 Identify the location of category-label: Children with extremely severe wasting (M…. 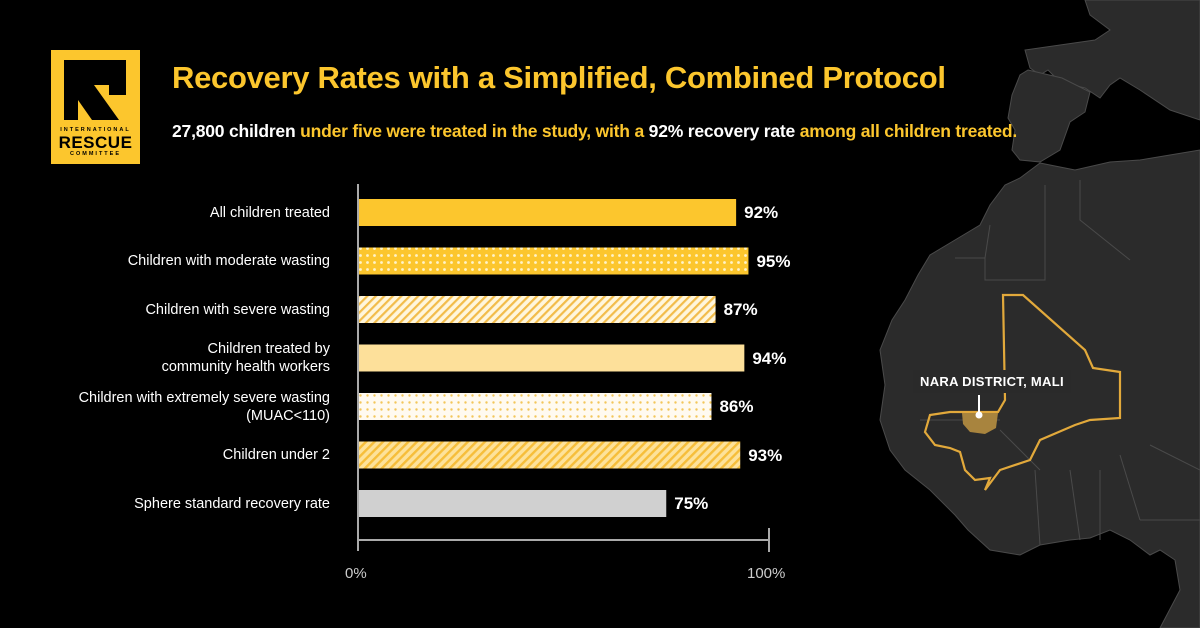
(204, 407).